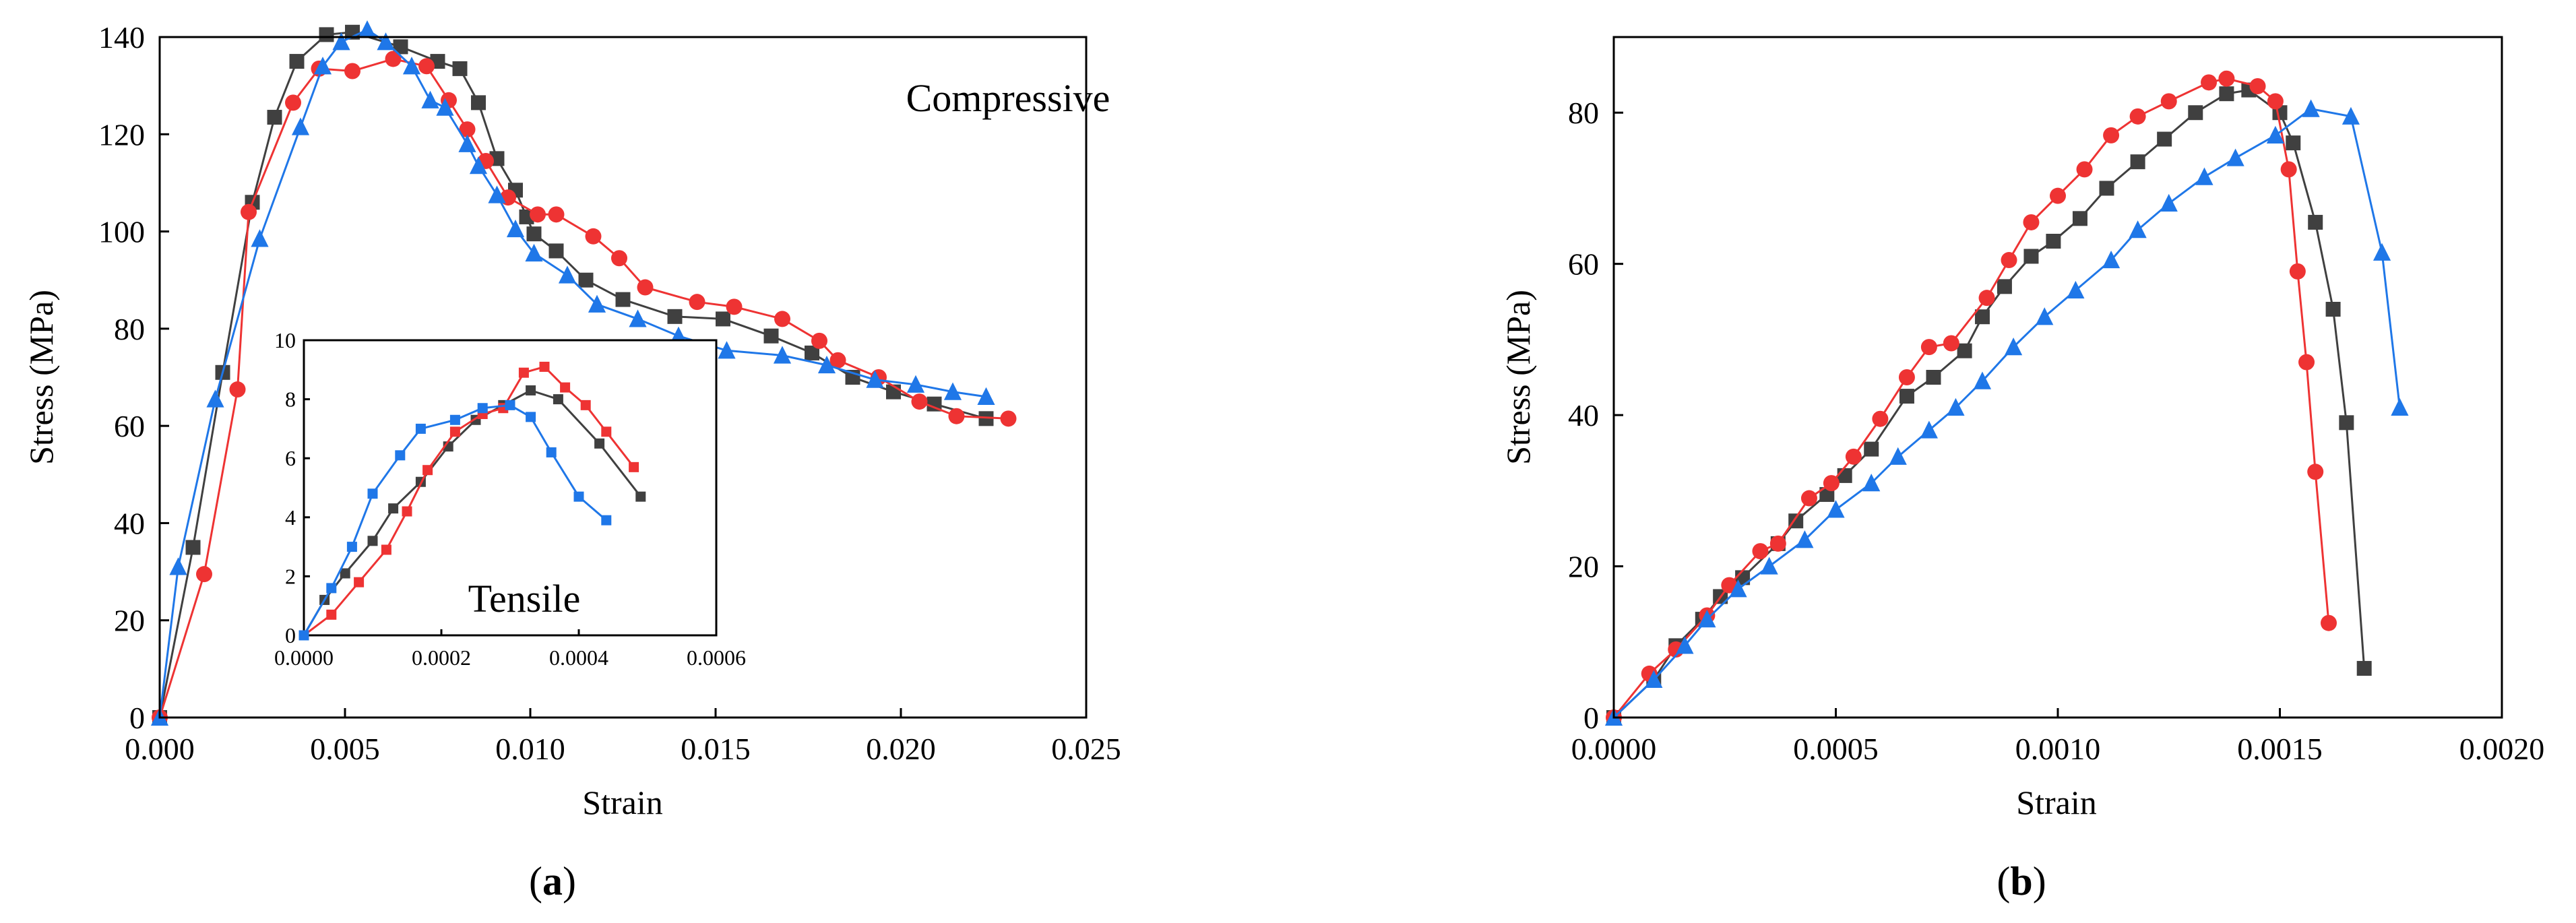 The image size is (2576, 923). I want to click on panel-a-x-tick-label: 0.015, so click(716, 749).